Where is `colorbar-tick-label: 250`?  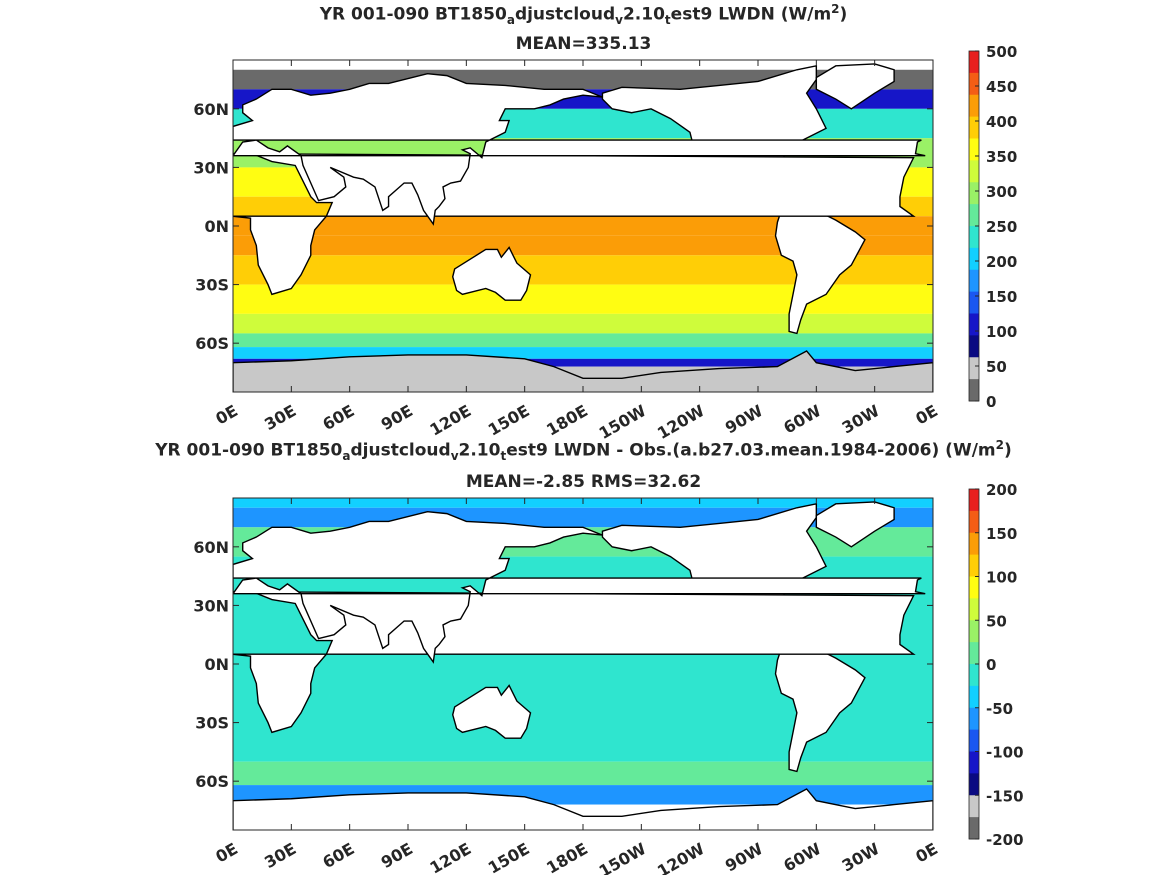 colorbar-tick-label: 250 is located at coordinates (1001, 227).